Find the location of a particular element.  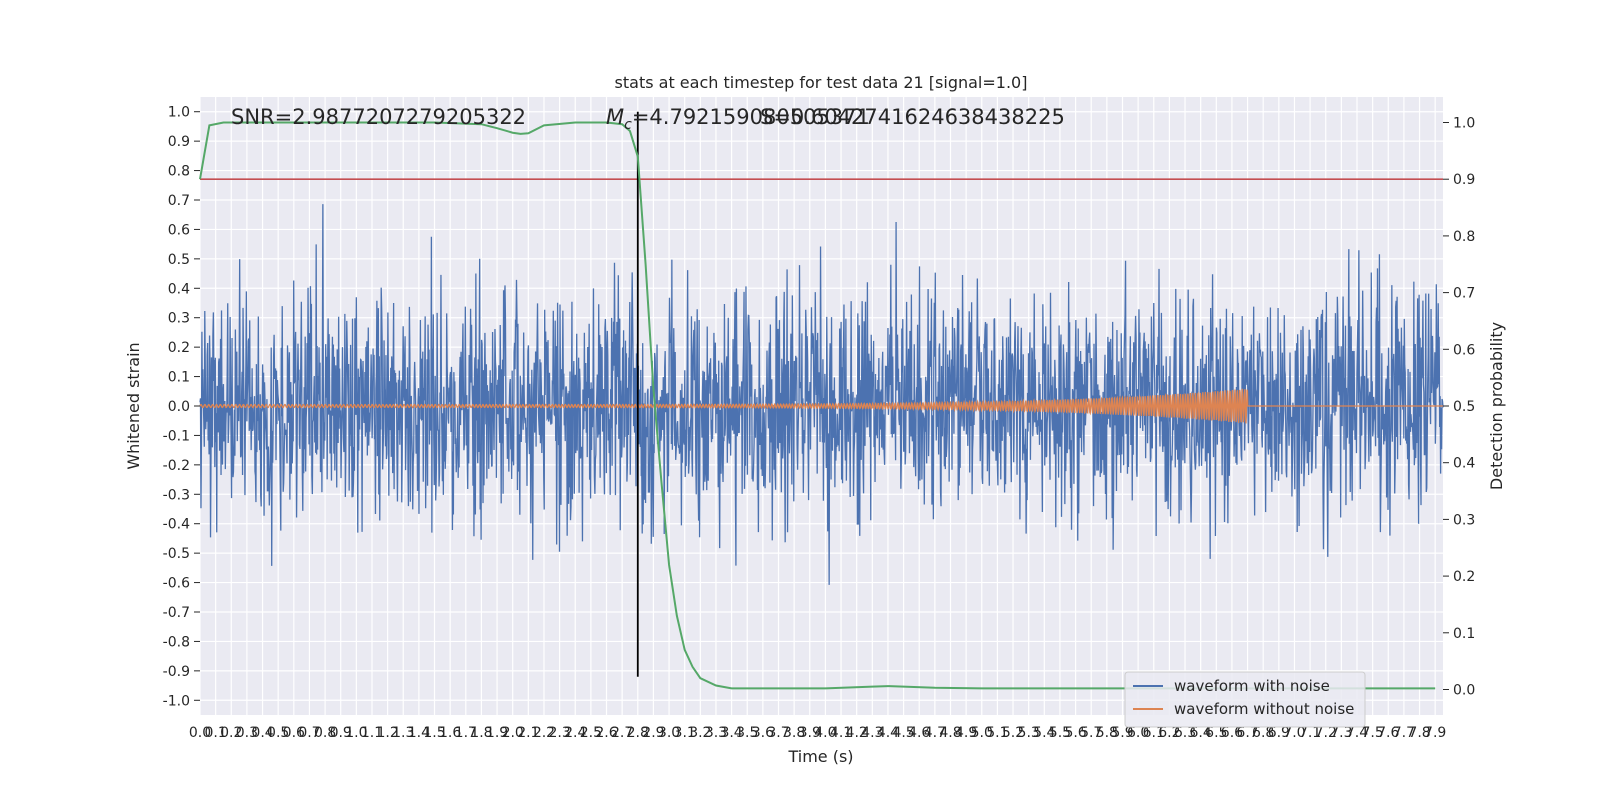

annotation-chirp-mass: Mc=4.792159080505371 is located at coordinates (738, 119).